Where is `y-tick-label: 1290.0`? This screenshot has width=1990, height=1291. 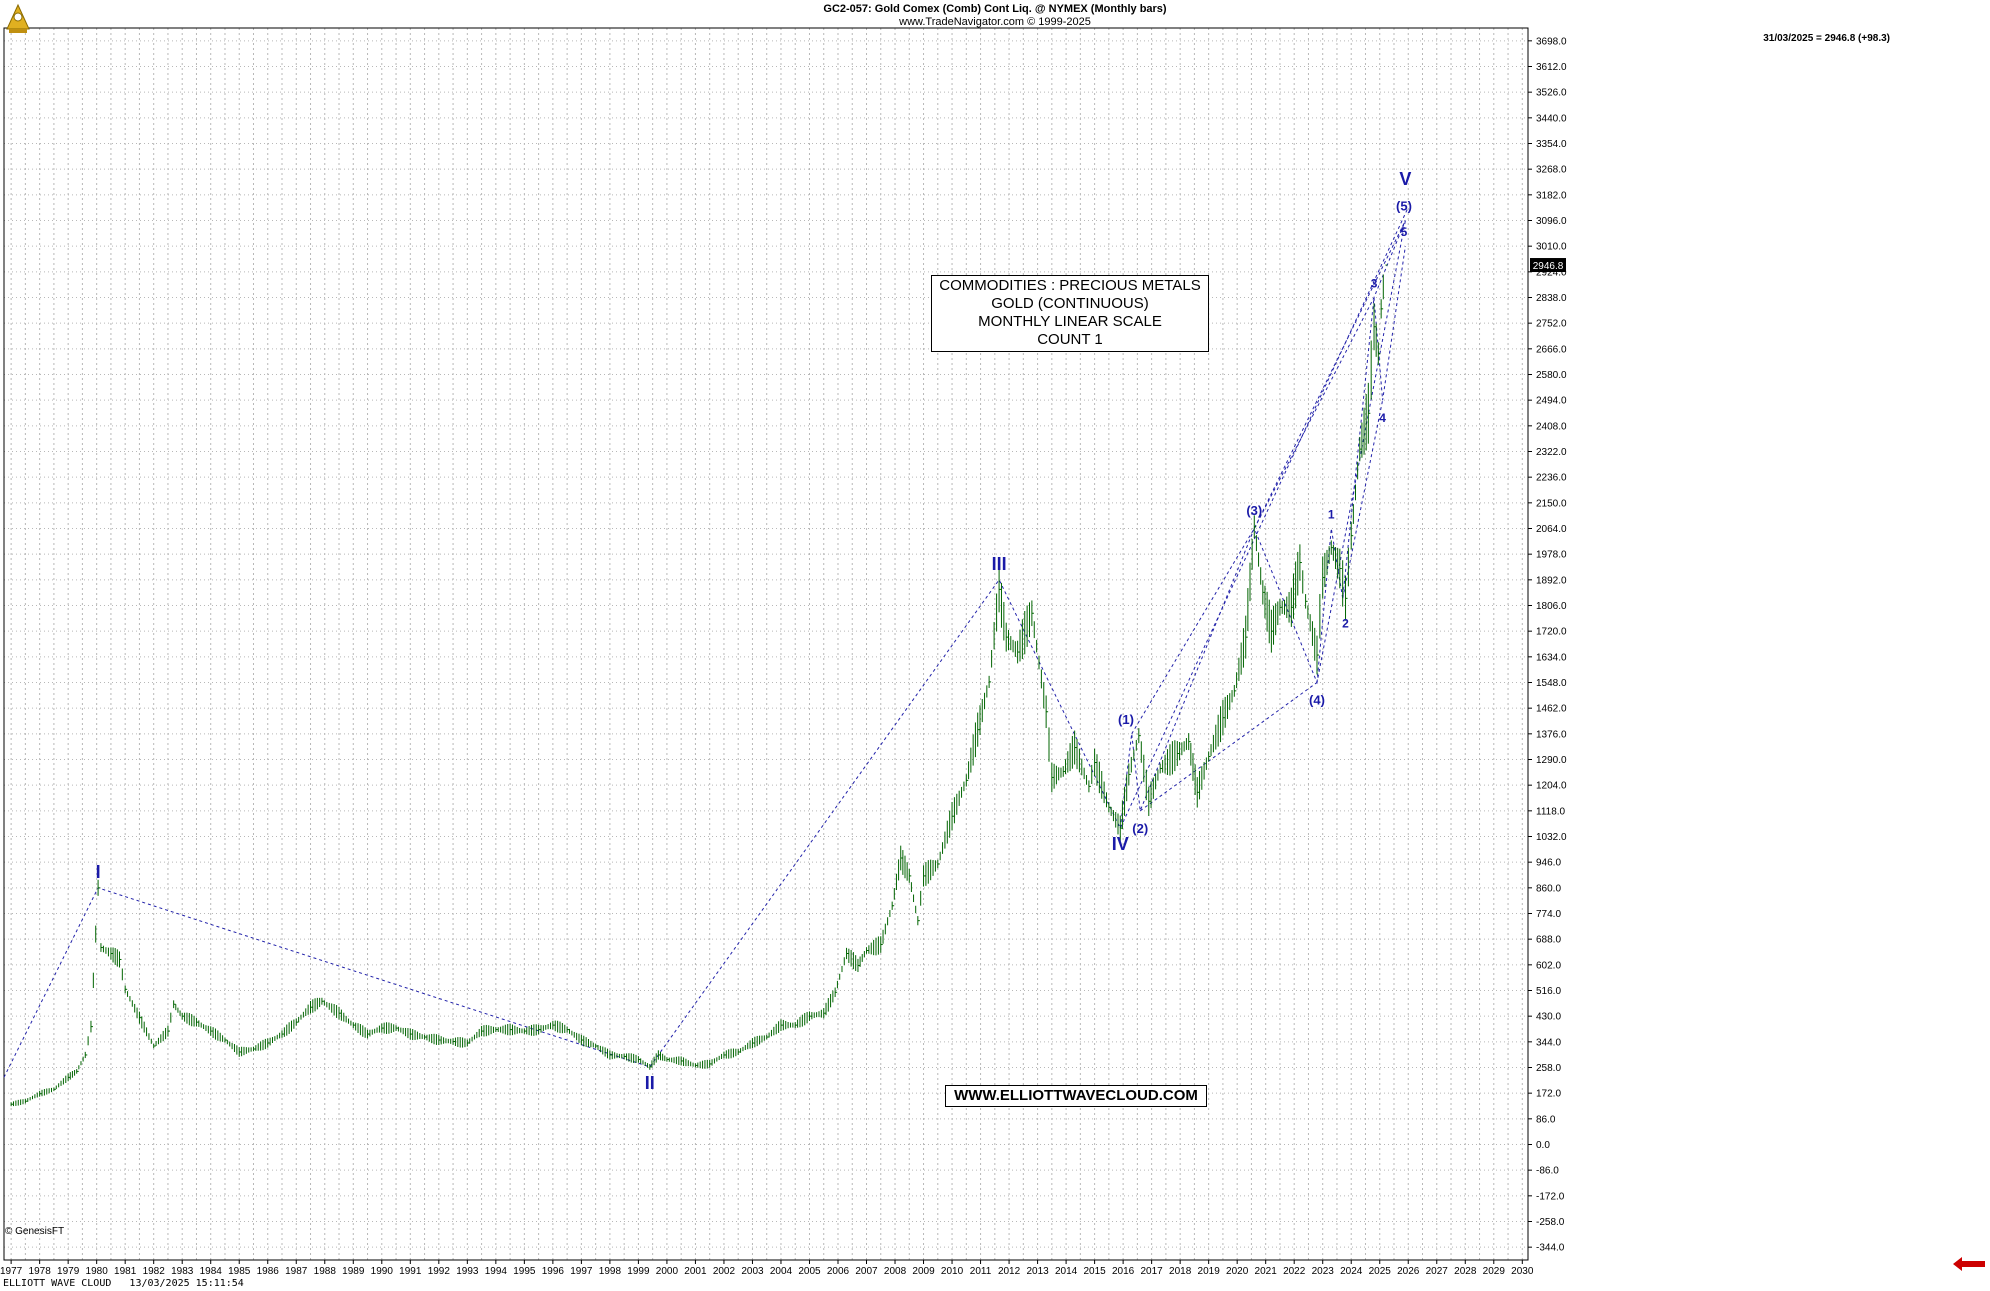
y-tick-label: 1290.0 is located at coordinates (1551, 760).